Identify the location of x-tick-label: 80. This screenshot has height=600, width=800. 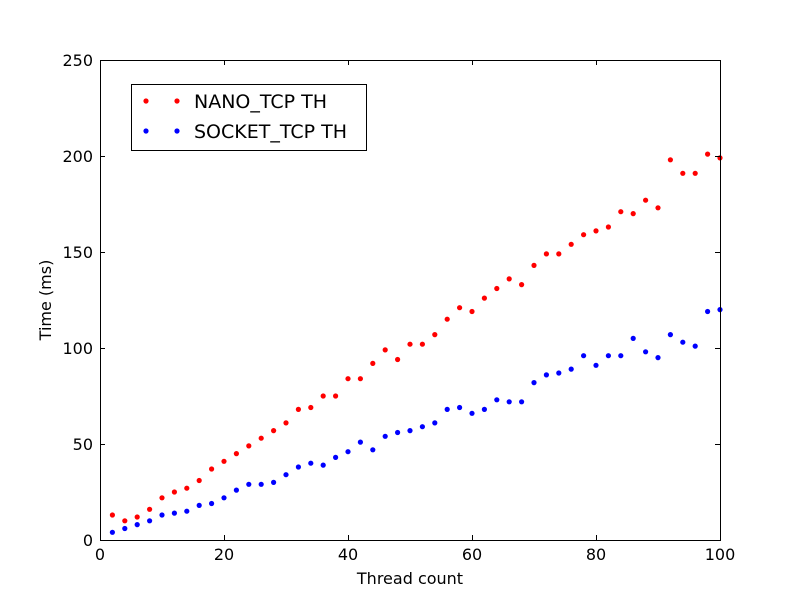
(596, 554).